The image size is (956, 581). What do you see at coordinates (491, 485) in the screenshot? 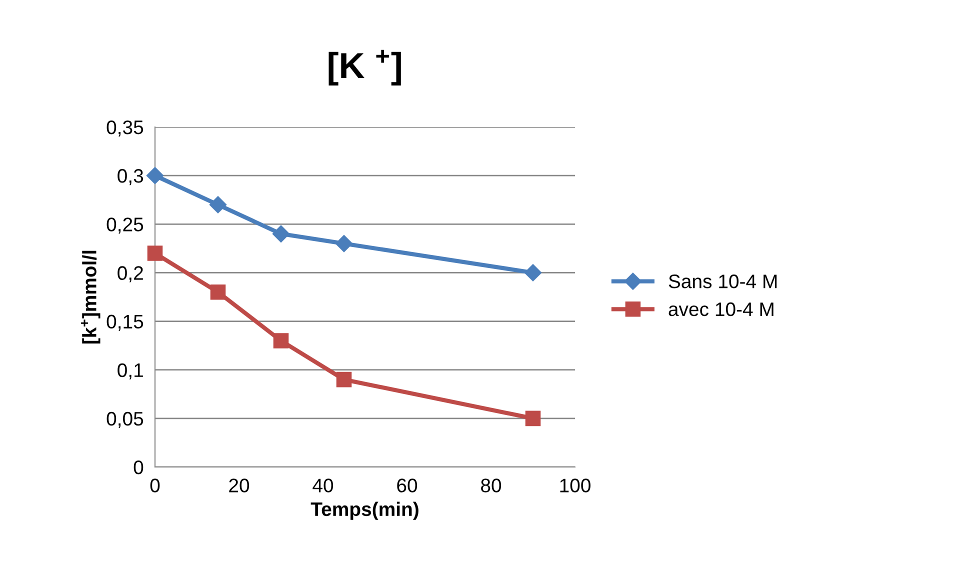
I see `x-tick-label: 80` at bounding box center [491, 485].